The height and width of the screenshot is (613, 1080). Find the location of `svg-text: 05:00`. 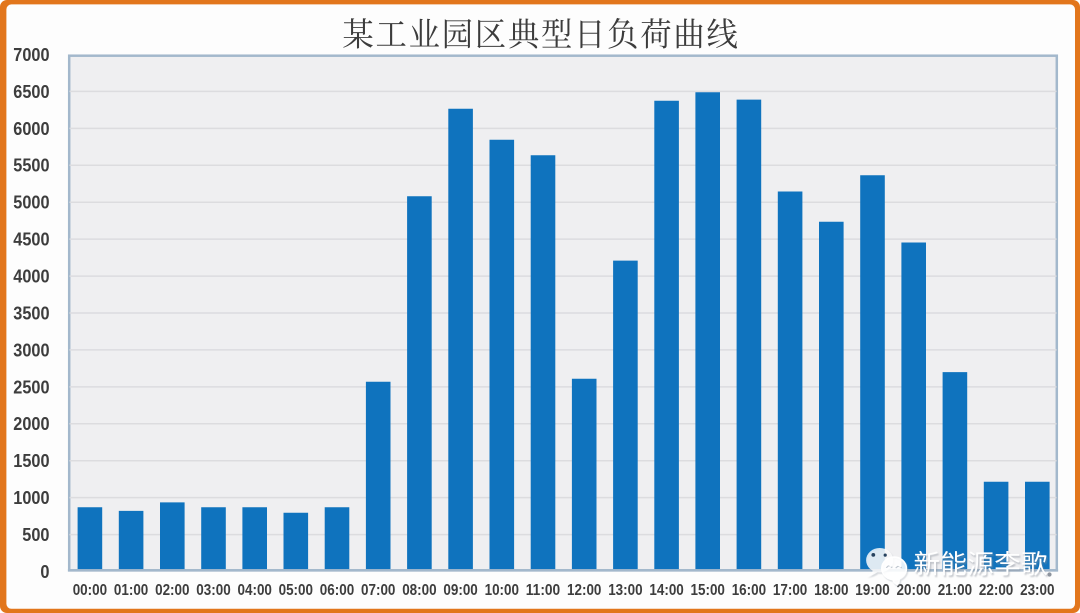

svg-text: 05:00 is located at coordinates (296, 590).